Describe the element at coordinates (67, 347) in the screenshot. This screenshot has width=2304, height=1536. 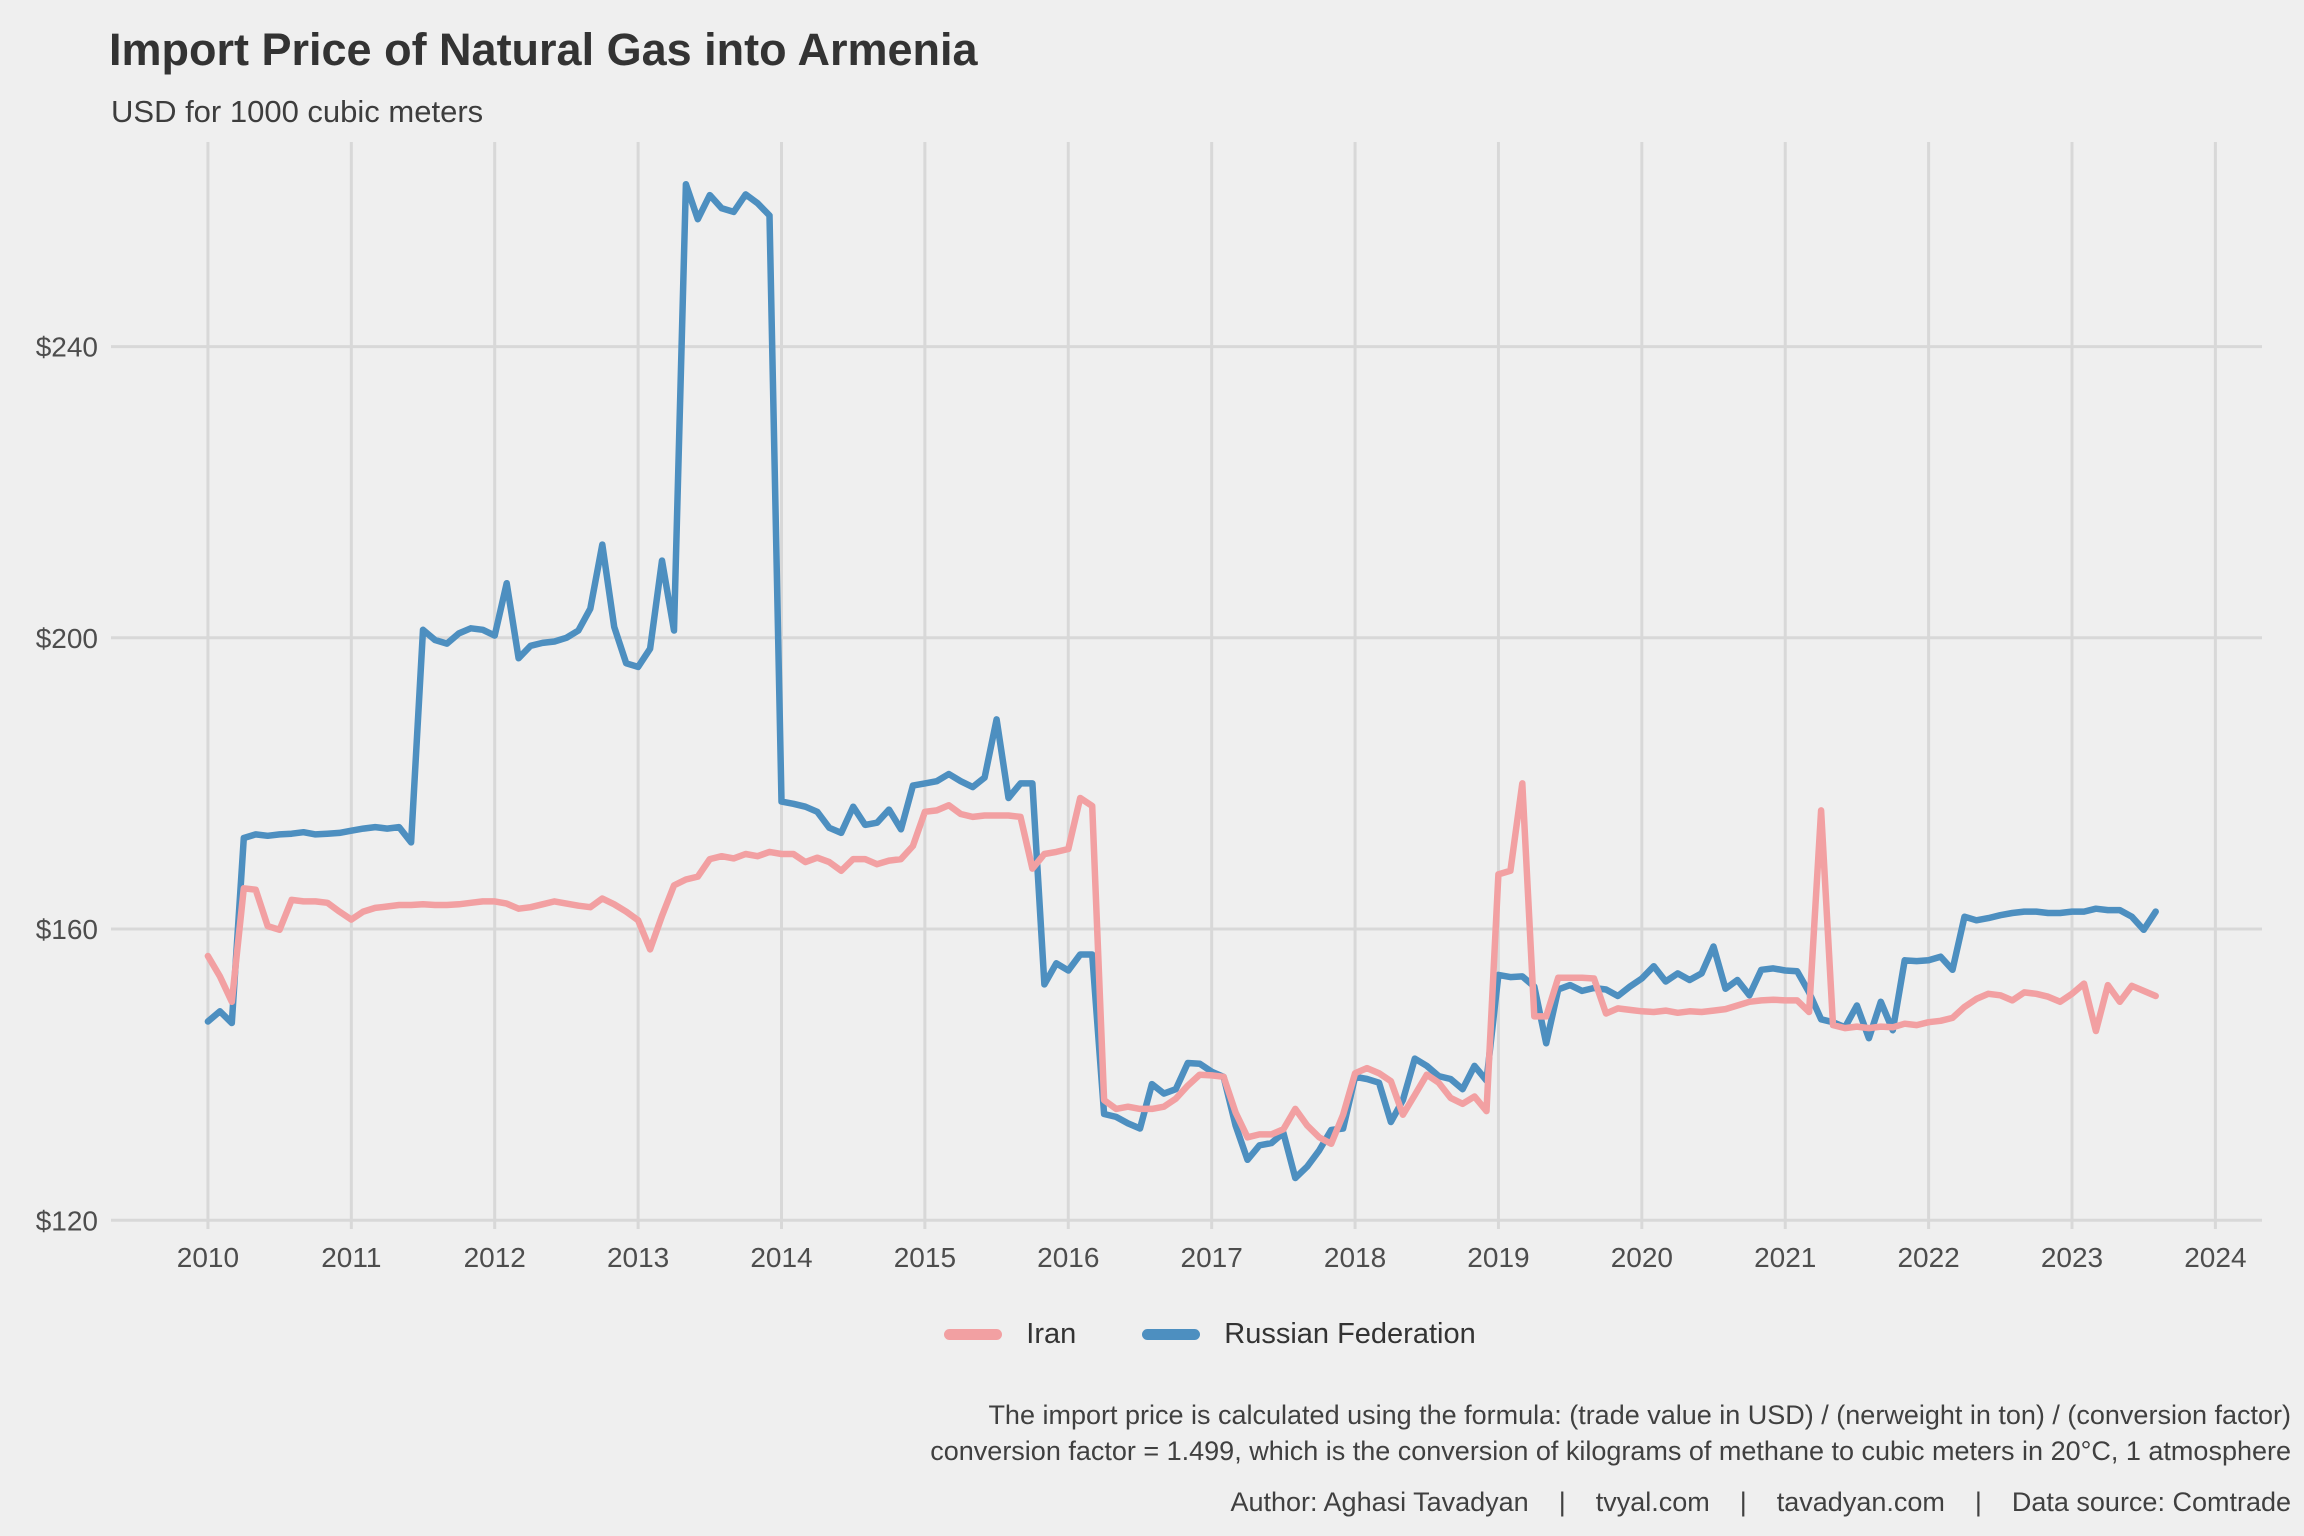
I see `y-axis-tick-label: $240` at that location.